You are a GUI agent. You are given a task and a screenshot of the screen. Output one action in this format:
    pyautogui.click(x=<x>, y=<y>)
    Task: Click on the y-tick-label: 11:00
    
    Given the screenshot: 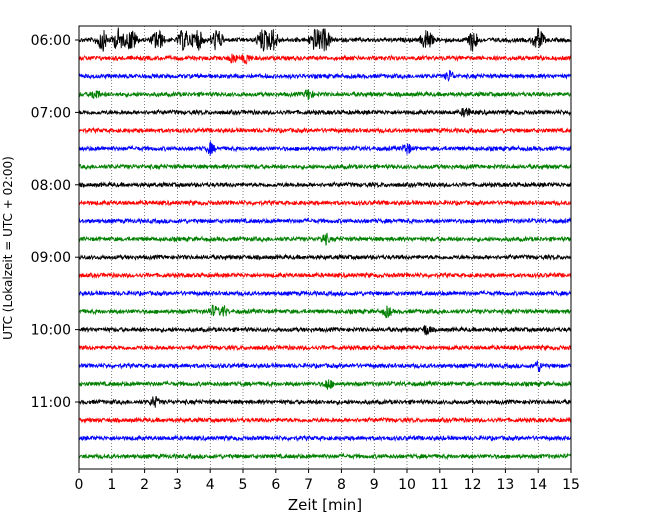 What is the action you would take?
    pyautogui.click(x=51, y=403)
    